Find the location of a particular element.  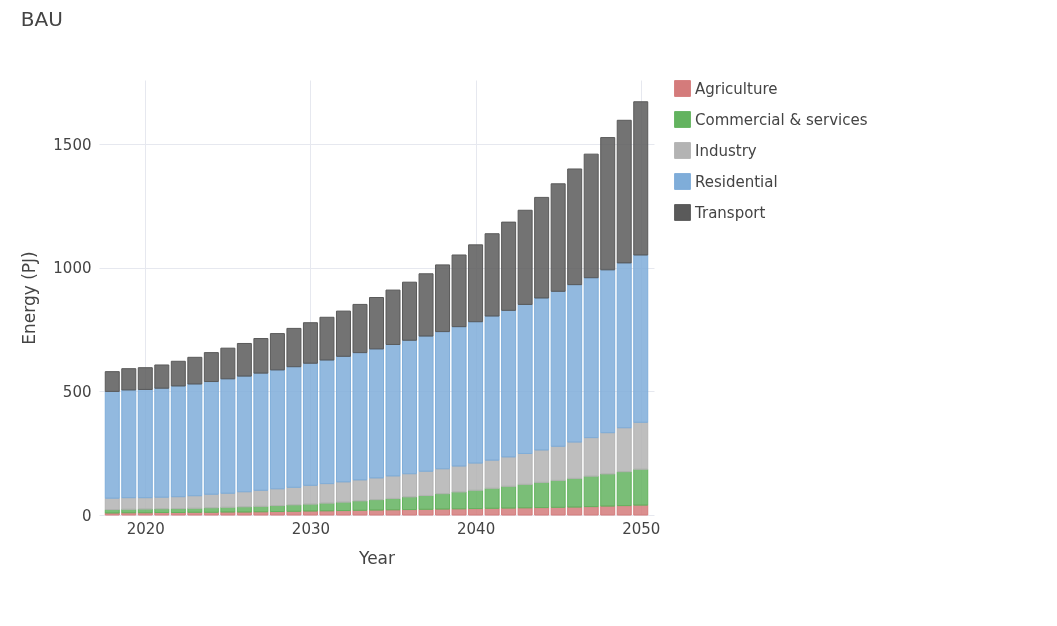

x-tick-label: 2050 is located at coordinates (641, 528).